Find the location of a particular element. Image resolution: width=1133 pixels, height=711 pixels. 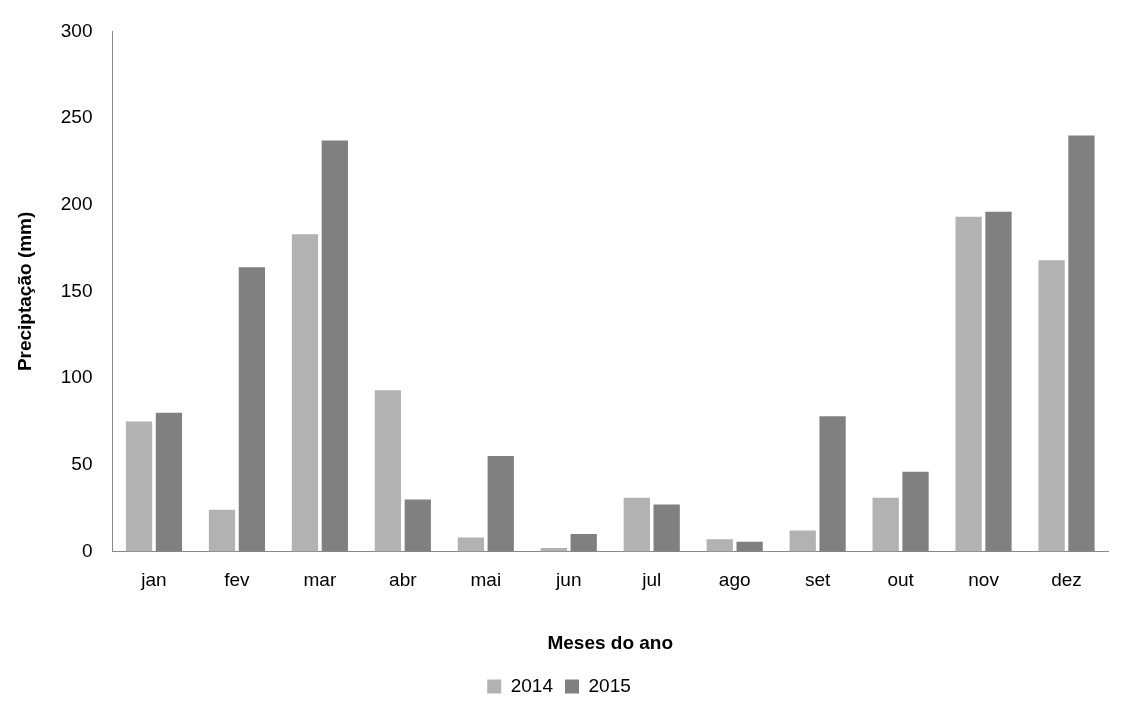

x-tick-label: mar is located at coordinates (320, 580).